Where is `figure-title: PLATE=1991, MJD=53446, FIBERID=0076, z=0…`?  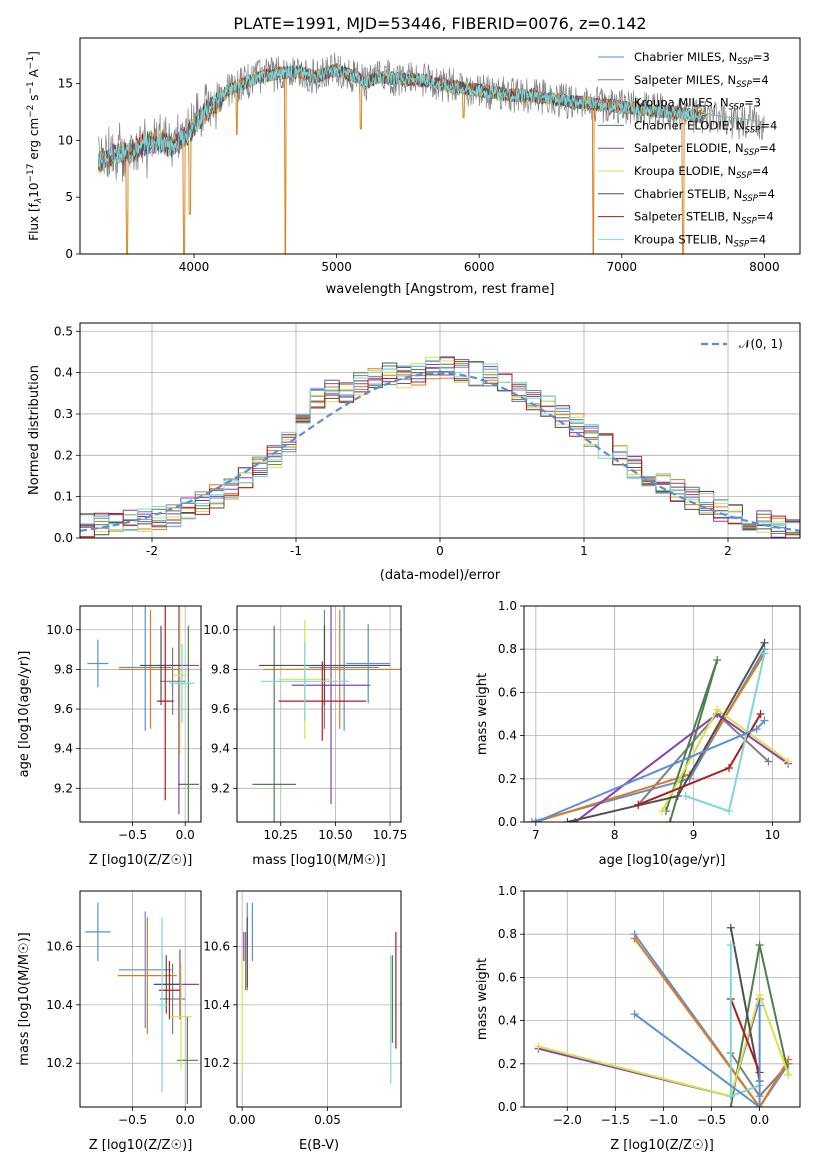 figure-title: PLATE=1991, MJD=53446, FIBERID=0076, z=0… is located at coordinates (439, 23).